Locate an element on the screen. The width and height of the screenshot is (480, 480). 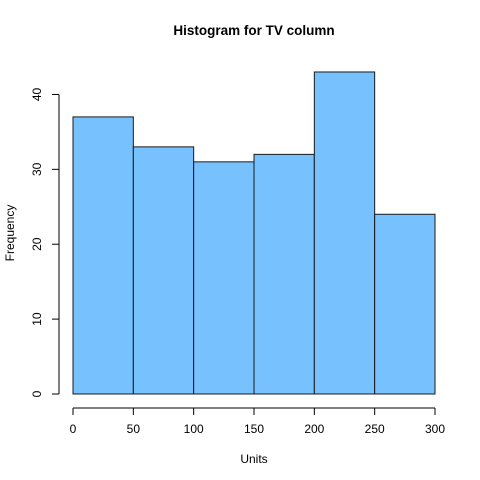
y-tick-label-30: 30 is located at coordinates (37, 169).